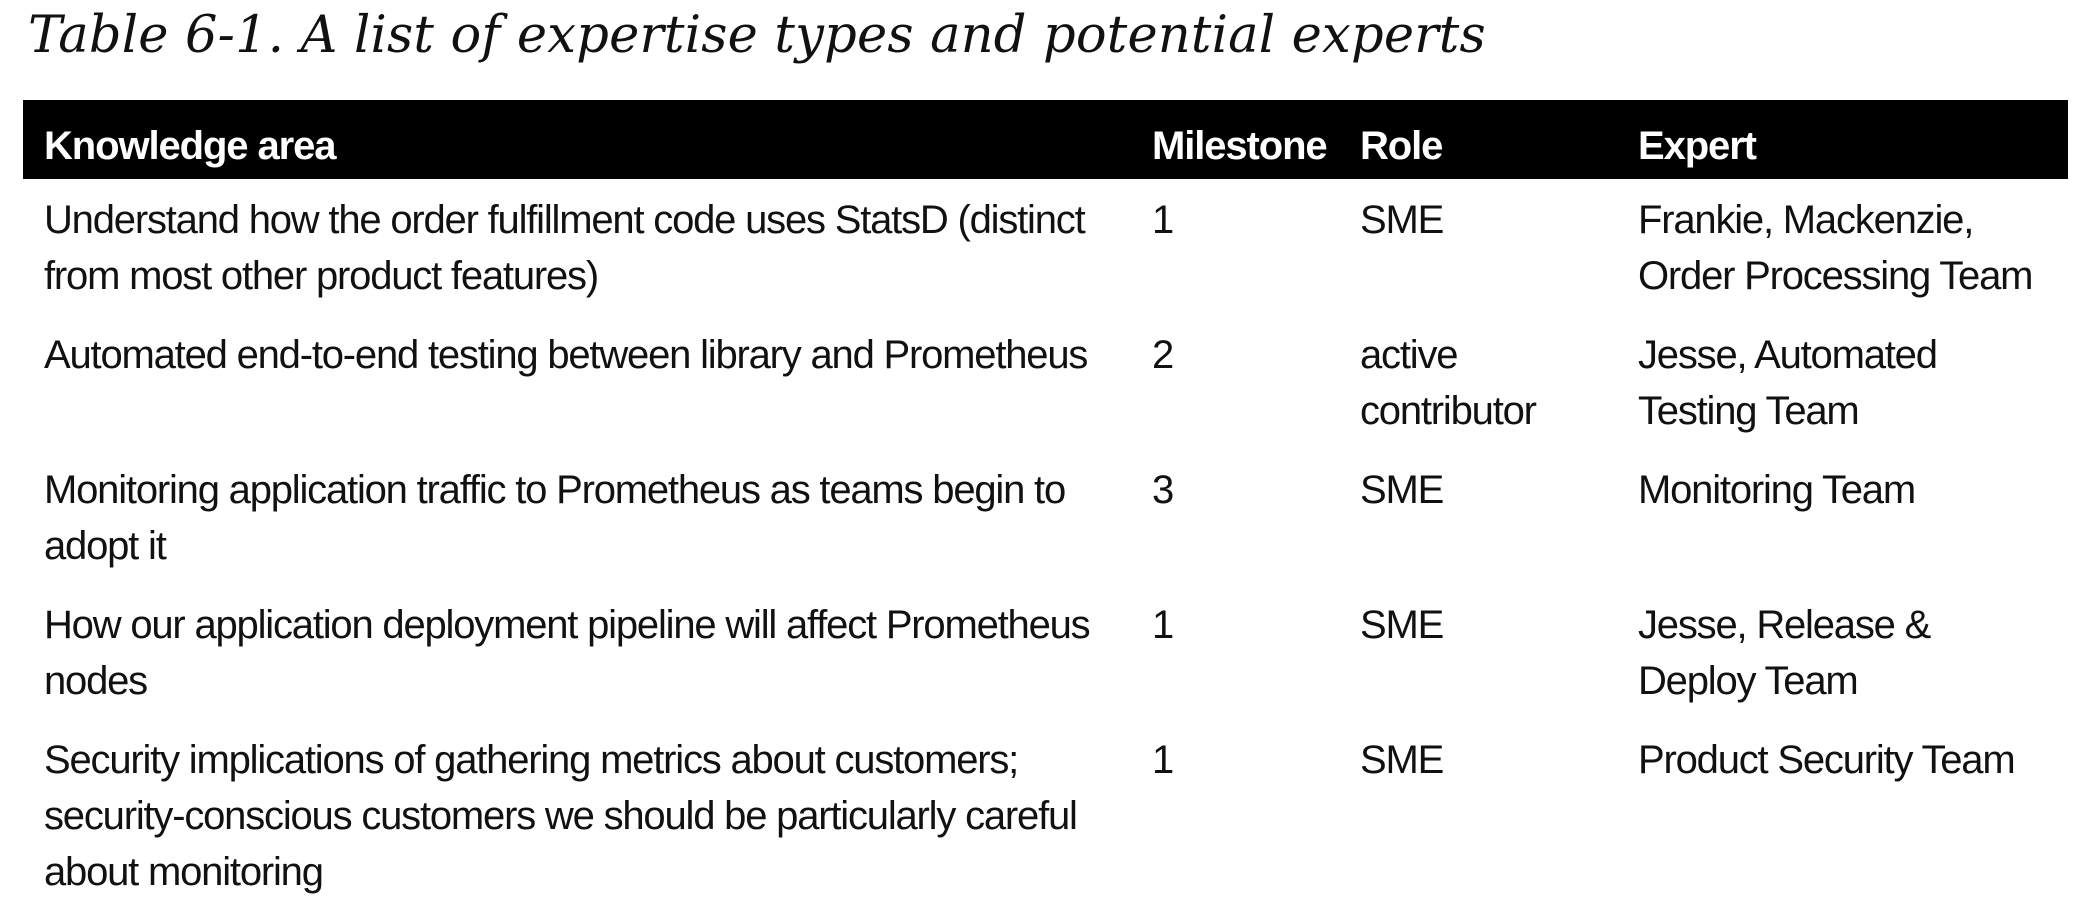 Image resolution: width=2094 pixels, height=910 pixels. What do you see at coordinates (1163, 355) in the screenshot?
I see `cell-milestone: 2` at bounding box center [1163, 355].